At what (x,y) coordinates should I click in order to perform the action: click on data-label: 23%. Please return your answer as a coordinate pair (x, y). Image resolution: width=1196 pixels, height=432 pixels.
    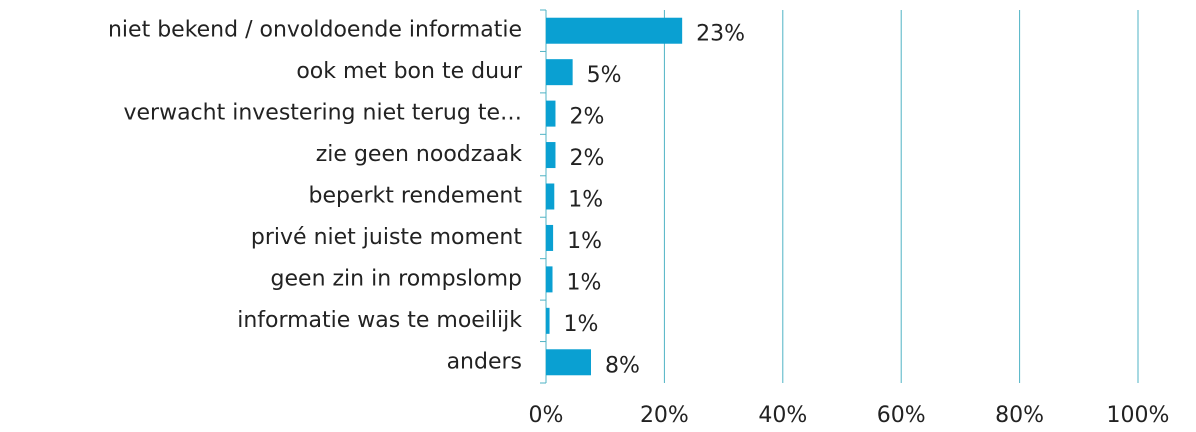
    Looking at the image, I should click on (720, 34).